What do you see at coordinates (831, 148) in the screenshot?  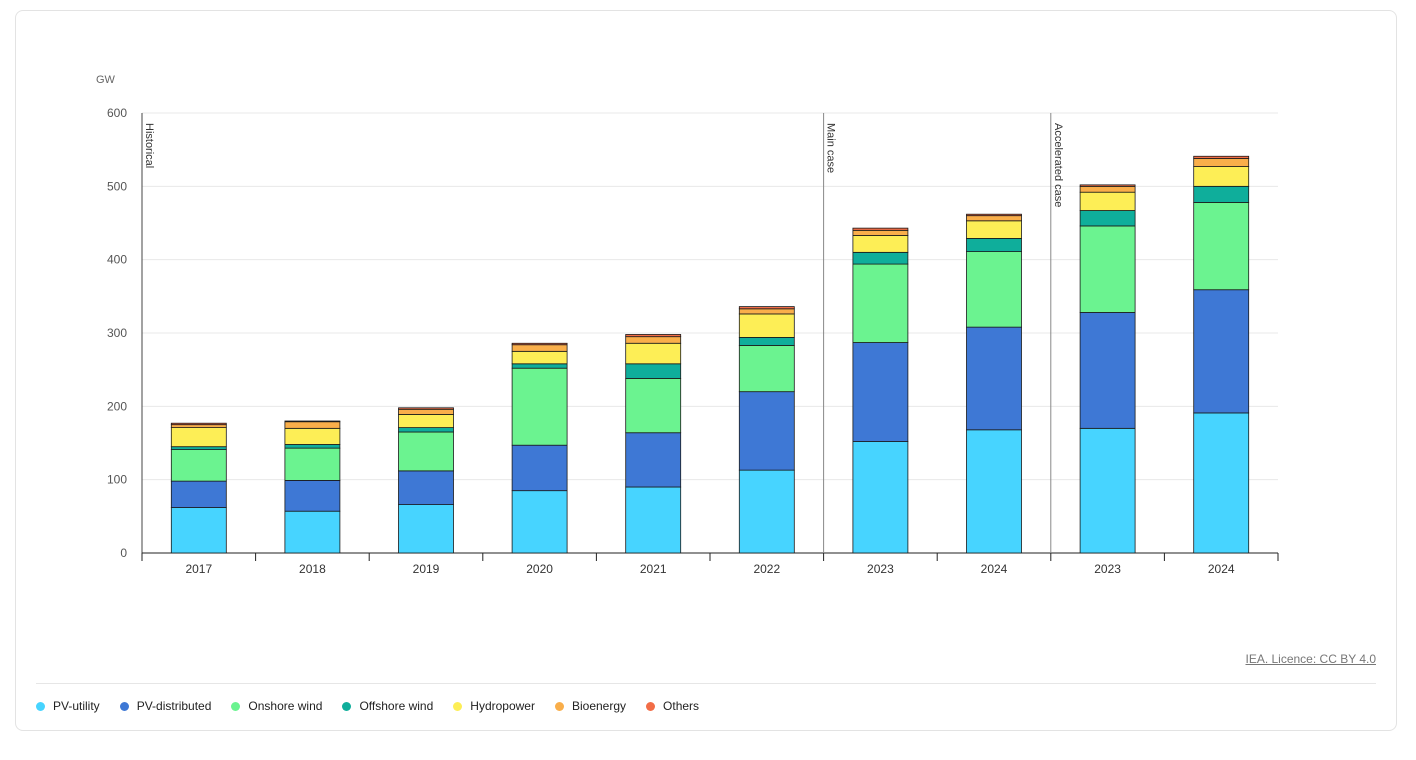 I see `section-label: Main case` at bounding box center [831, 148].